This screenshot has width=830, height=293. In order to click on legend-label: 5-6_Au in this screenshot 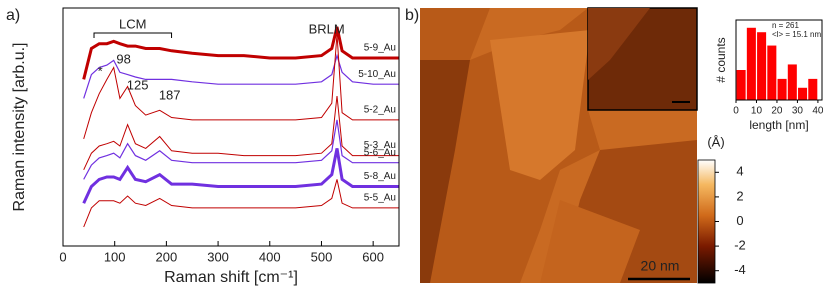, I will do `click(380, 152)`.